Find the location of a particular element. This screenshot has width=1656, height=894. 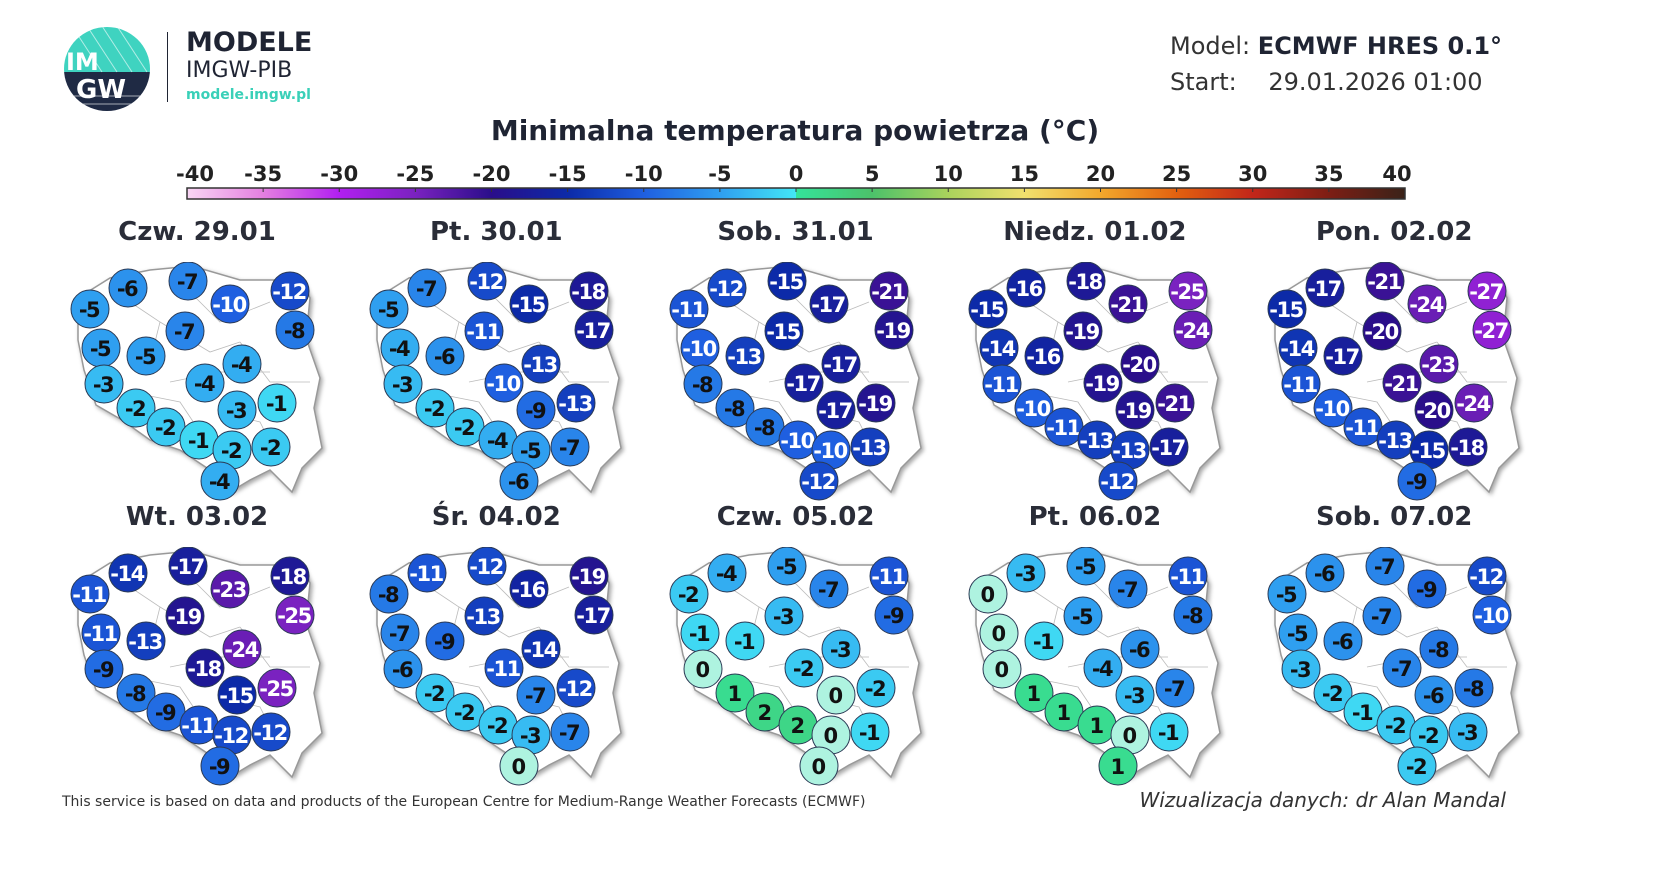

colorbar-tick-label: -25 is located at coordinates (415, 174).